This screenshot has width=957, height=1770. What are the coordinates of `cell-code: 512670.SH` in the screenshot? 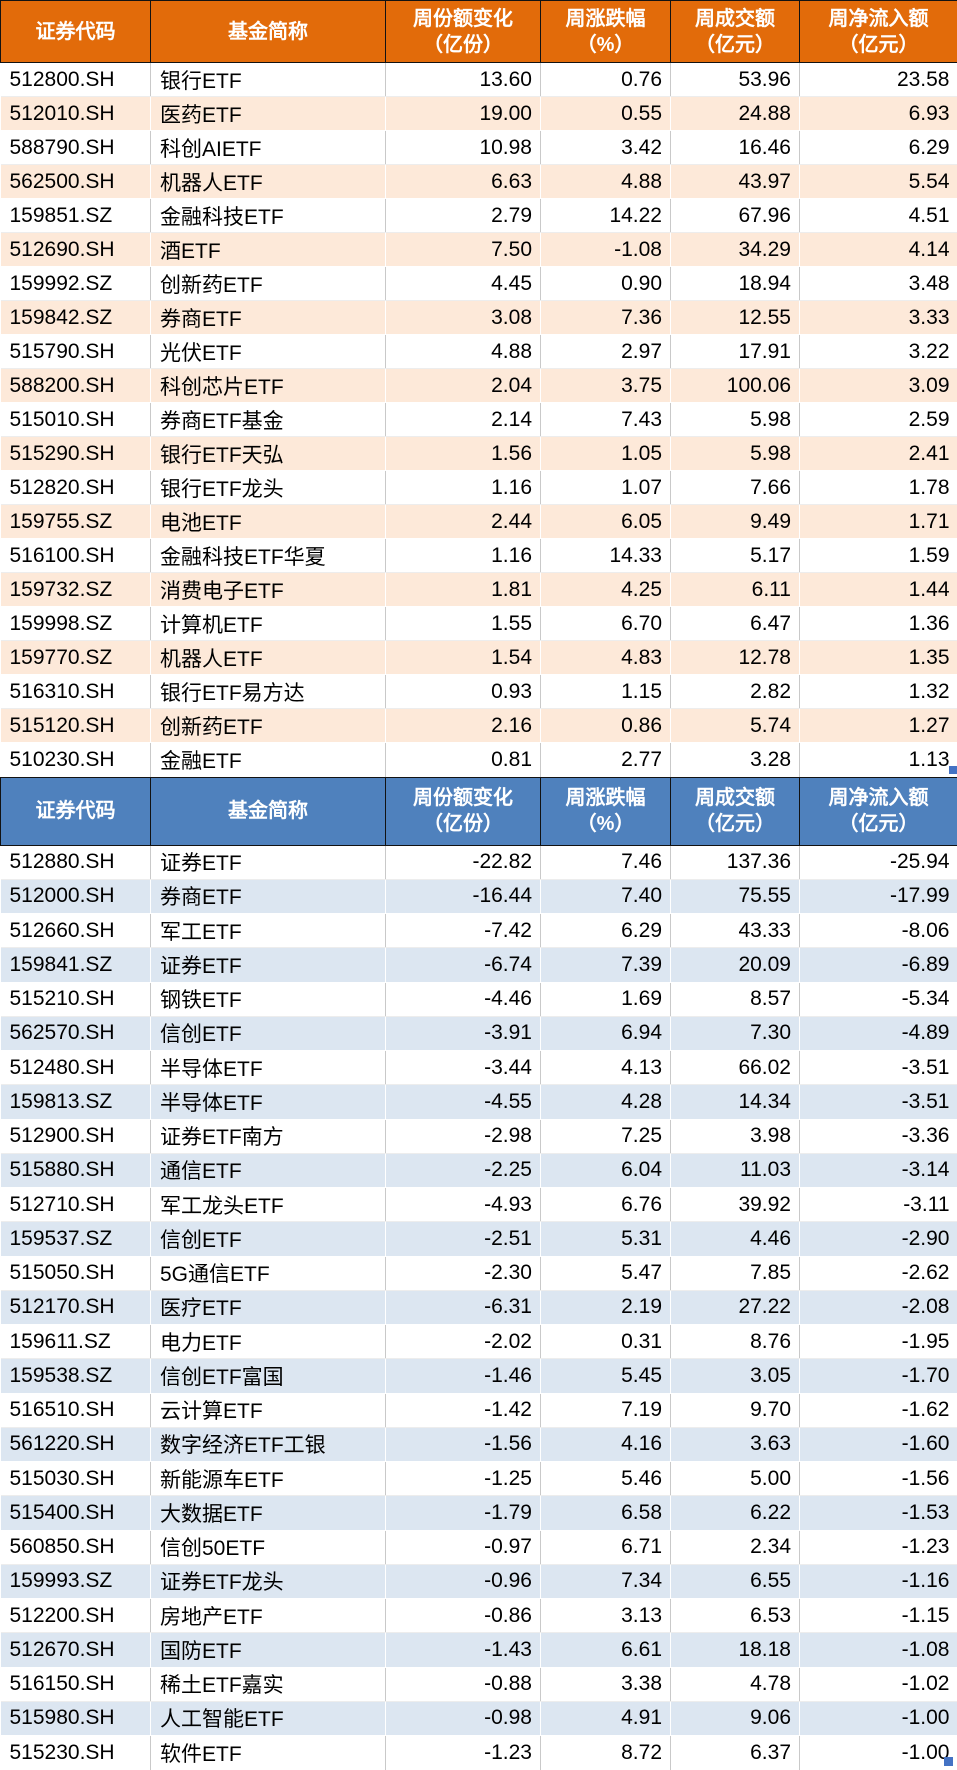 It's located at (76, 1650).